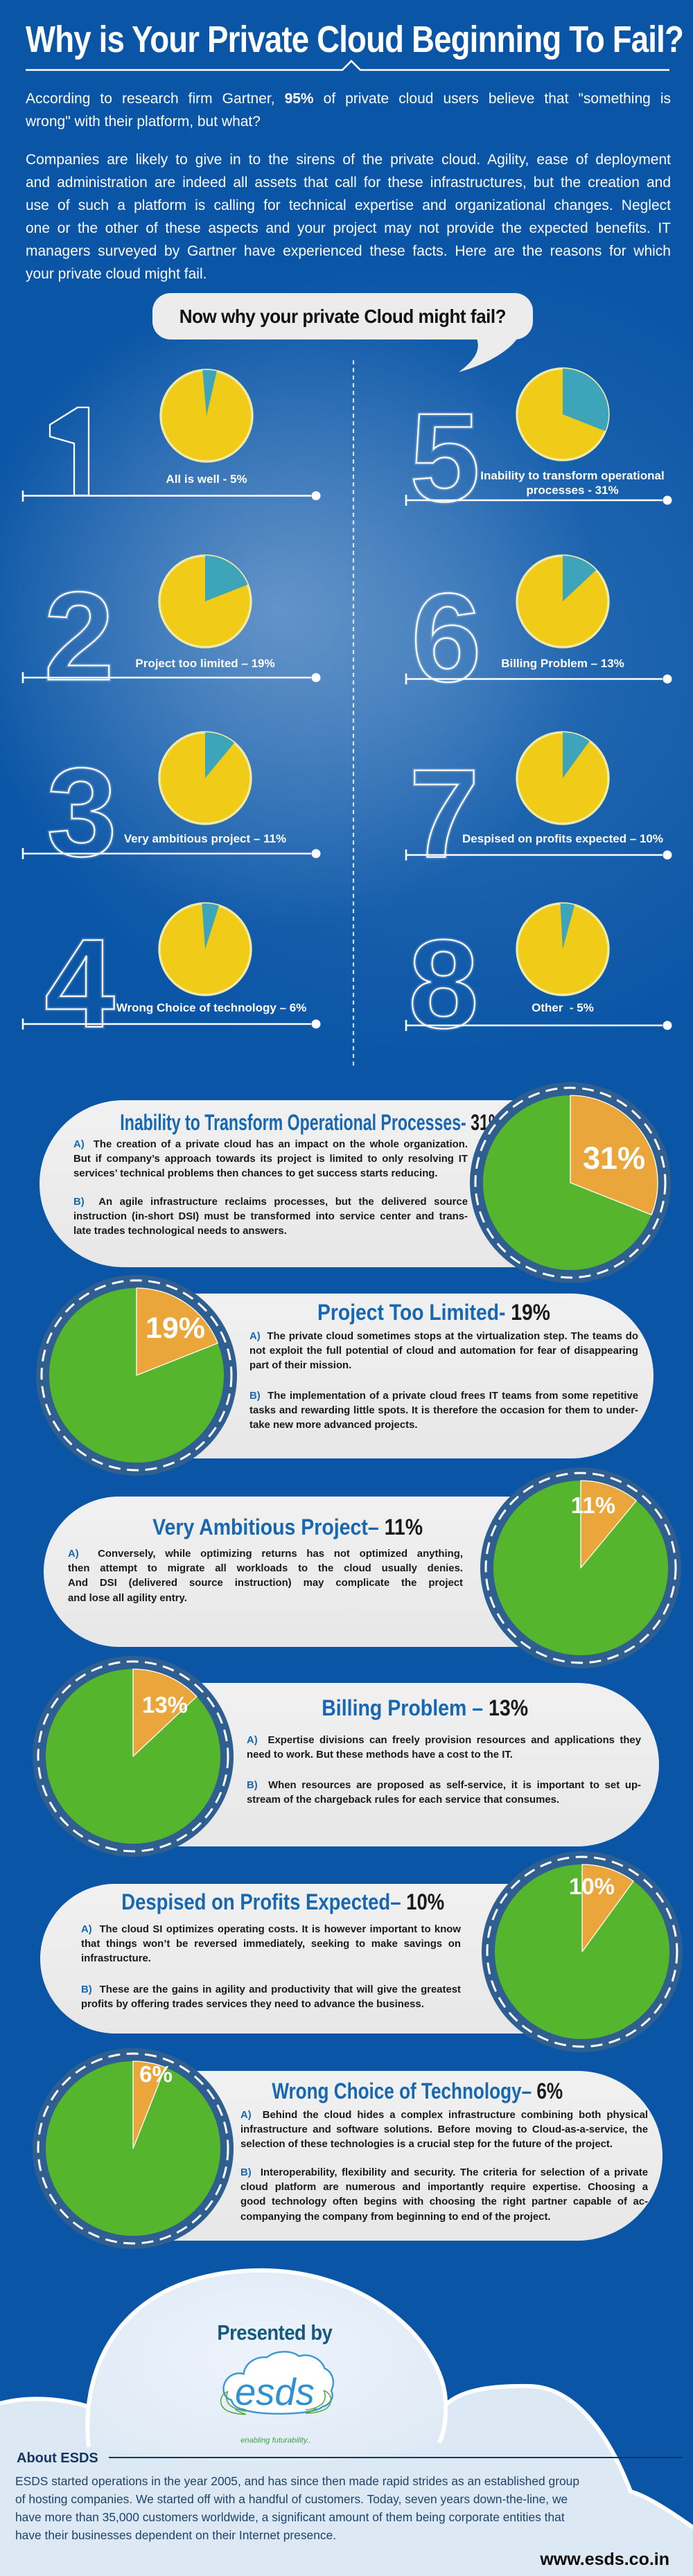 The image size is (693, 2576). Describe the element at coordinates (275, 2392) in the screenshot. I see `svg-text: esds` at that location.